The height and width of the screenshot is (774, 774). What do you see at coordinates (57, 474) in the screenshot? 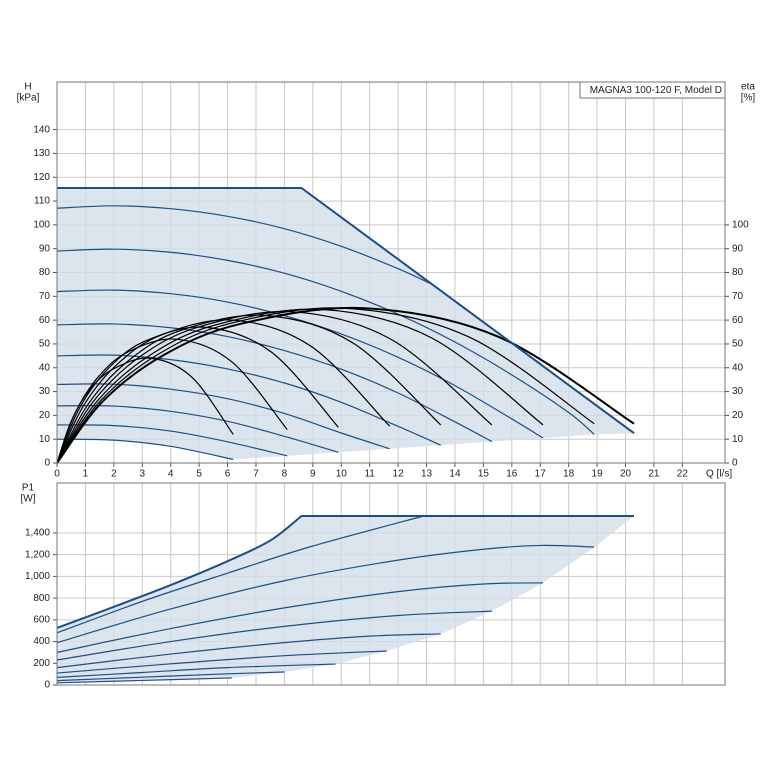
I see `x-tick-label: 0` at bounding box center [57, 474].